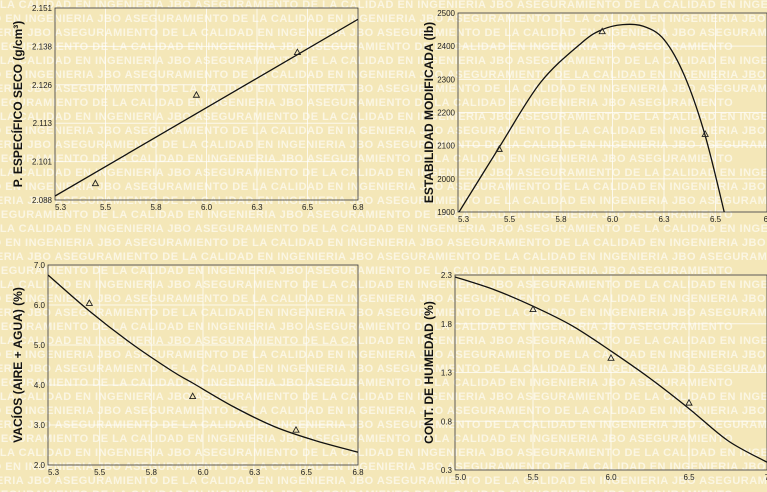 The image size is (767, 492). What do you see at coordinates (446, 79) in the screenshot?
I see `y-tick-label: 2300` at bounding box center [446, 79].